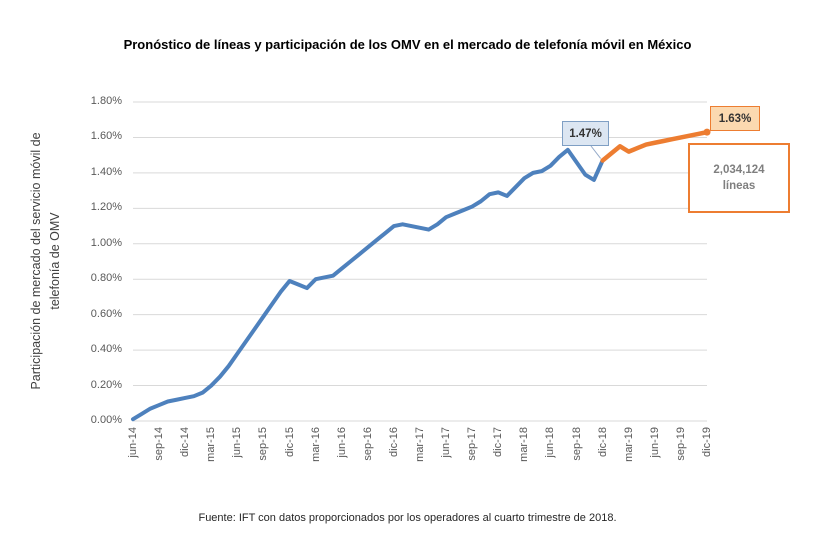 This screenshot has width=815, height=546. What do you see at coordinates (739, 170) in the screenshot?
I see `forecast-lines-value: 2,034,124` at bounding box center [739, 170].